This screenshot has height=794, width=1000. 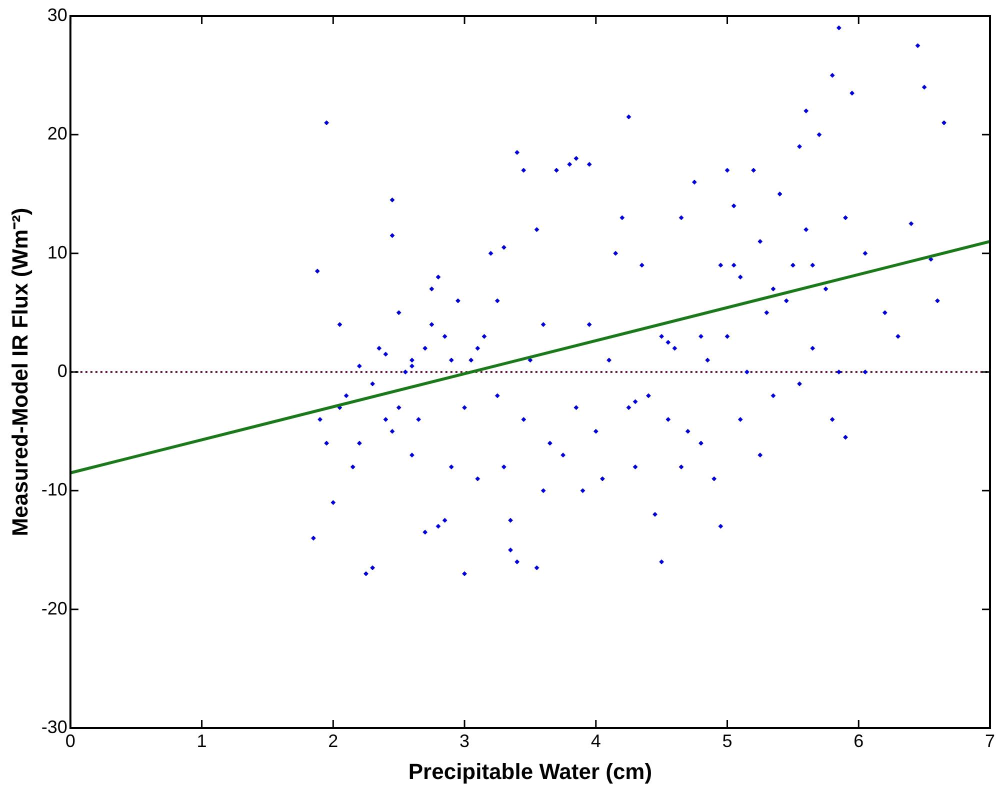 I want to click on x-tick-label: 6, so click(x=859, y=740).